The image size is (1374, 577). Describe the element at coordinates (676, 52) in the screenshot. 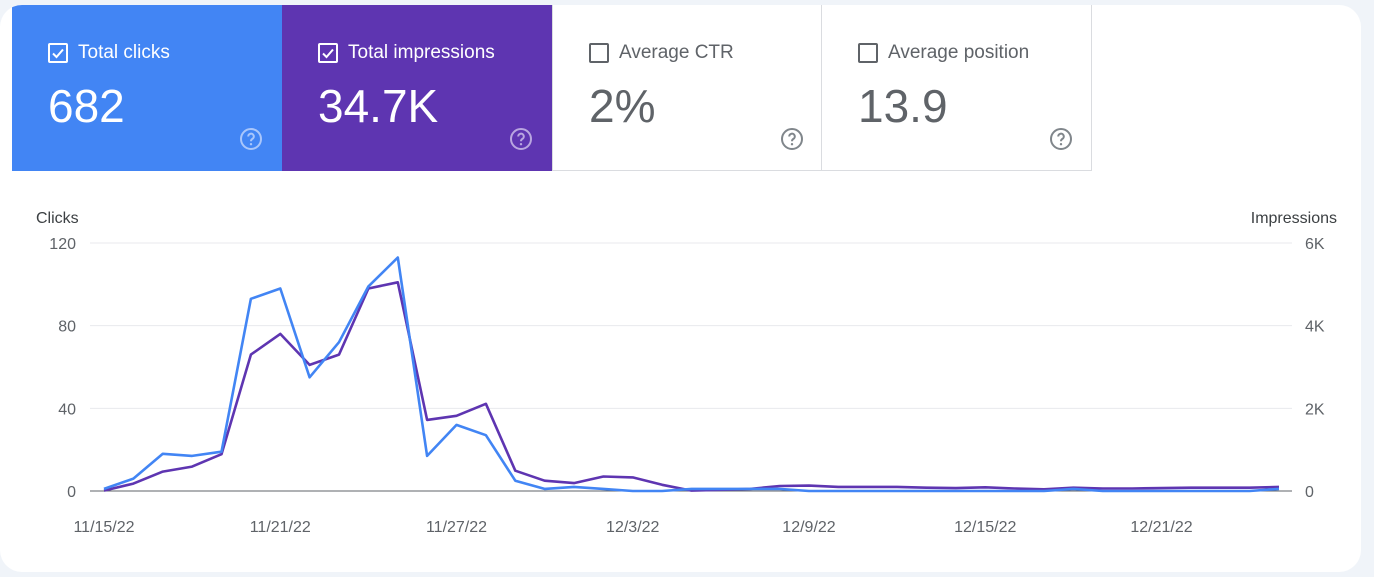

I see `metric-label: Average CTR` at that location.